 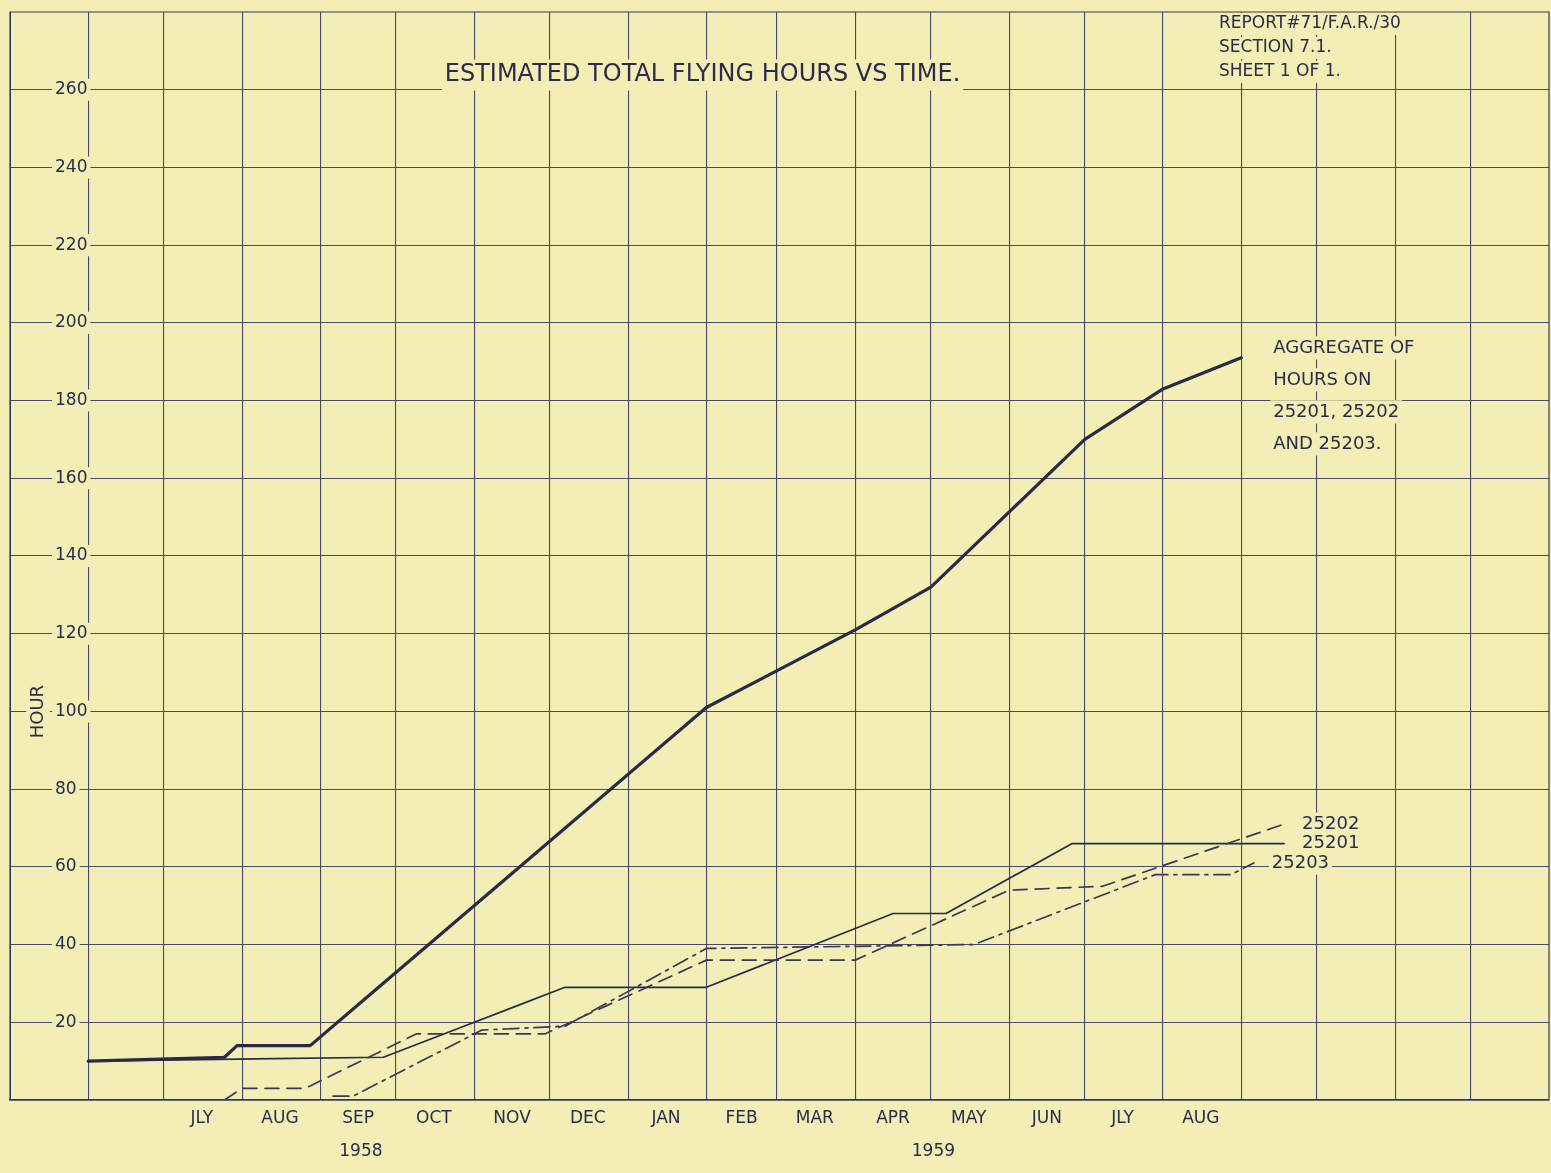 What do you see at coordinates (71, 321) in the screenshot?
I see `y-tick-label: 200` at bounding box center [71, 321].